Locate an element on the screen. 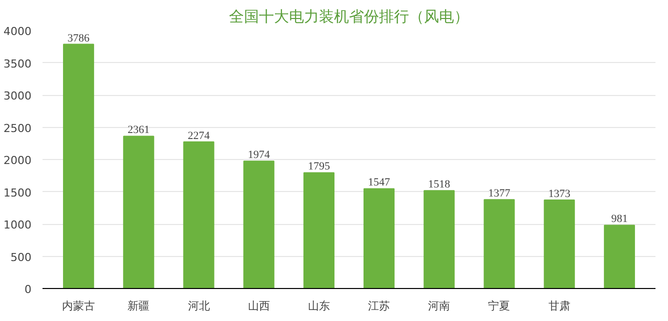 Image resolution: width=668 pixels, height=321 pixels. x-tick-label: 新疆 is located at coordinates (139, 306).